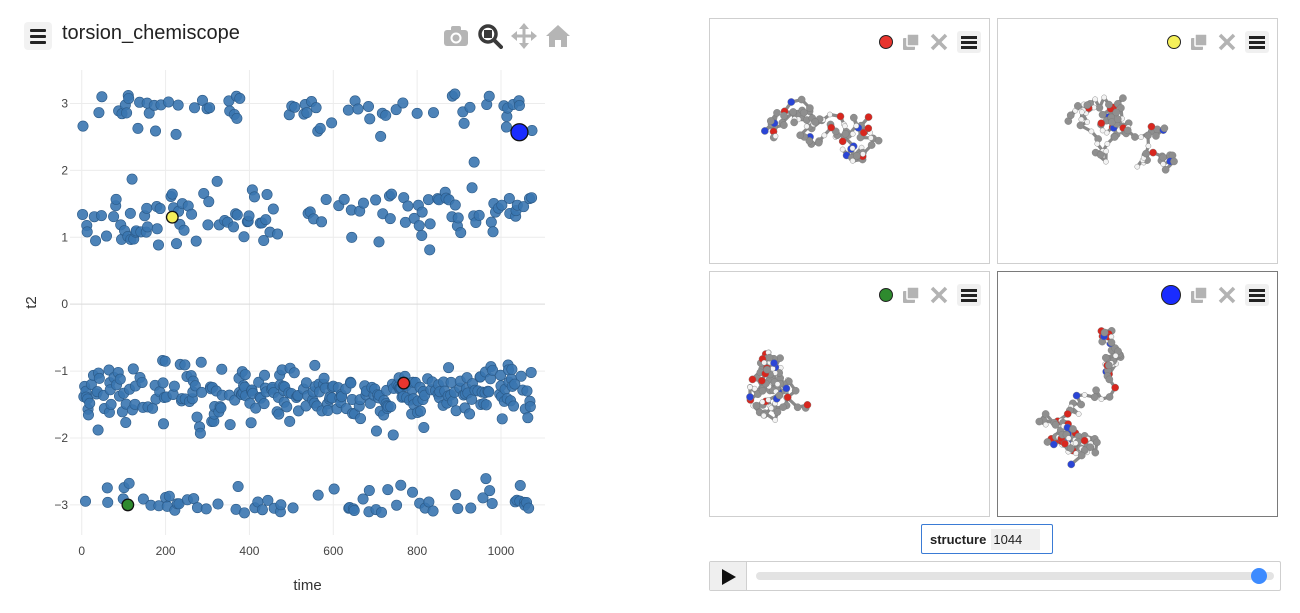  What do you see at coordinates (38, 36) in the screenshot?
I see `hamburger-icon` at bounding box center [38, 36].